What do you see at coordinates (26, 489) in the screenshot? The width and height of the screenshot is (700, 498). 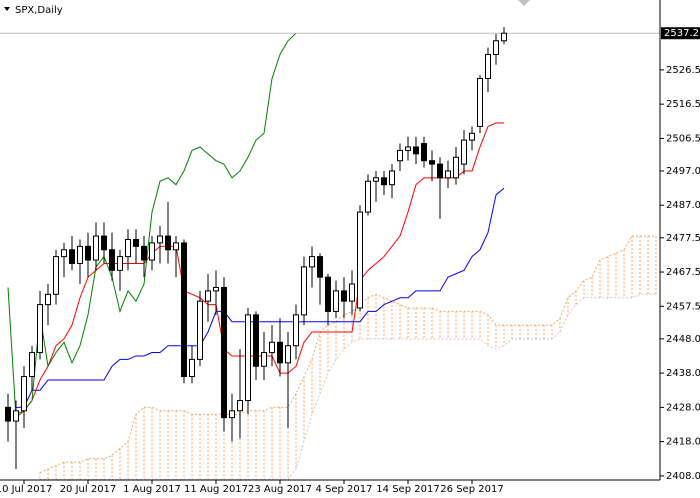 I see `x-tick-label: 10 Jul 2017` at bounding box center [26, 489].